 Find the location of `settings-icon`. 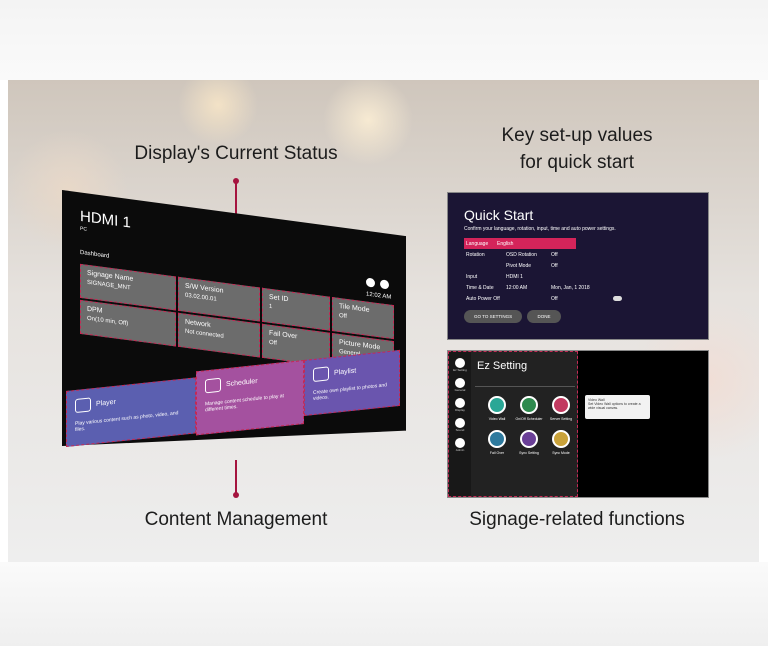

settings-icon is located at coordinates (370, 282).